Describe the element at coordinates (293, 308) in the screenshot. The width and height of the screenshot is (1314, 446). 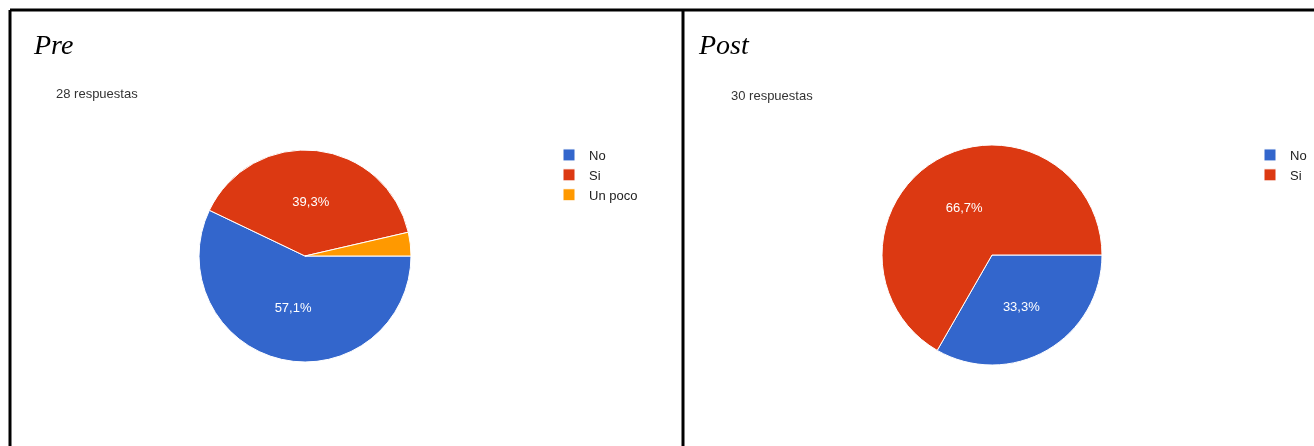
I see `data-label: 57,1%` at that location.